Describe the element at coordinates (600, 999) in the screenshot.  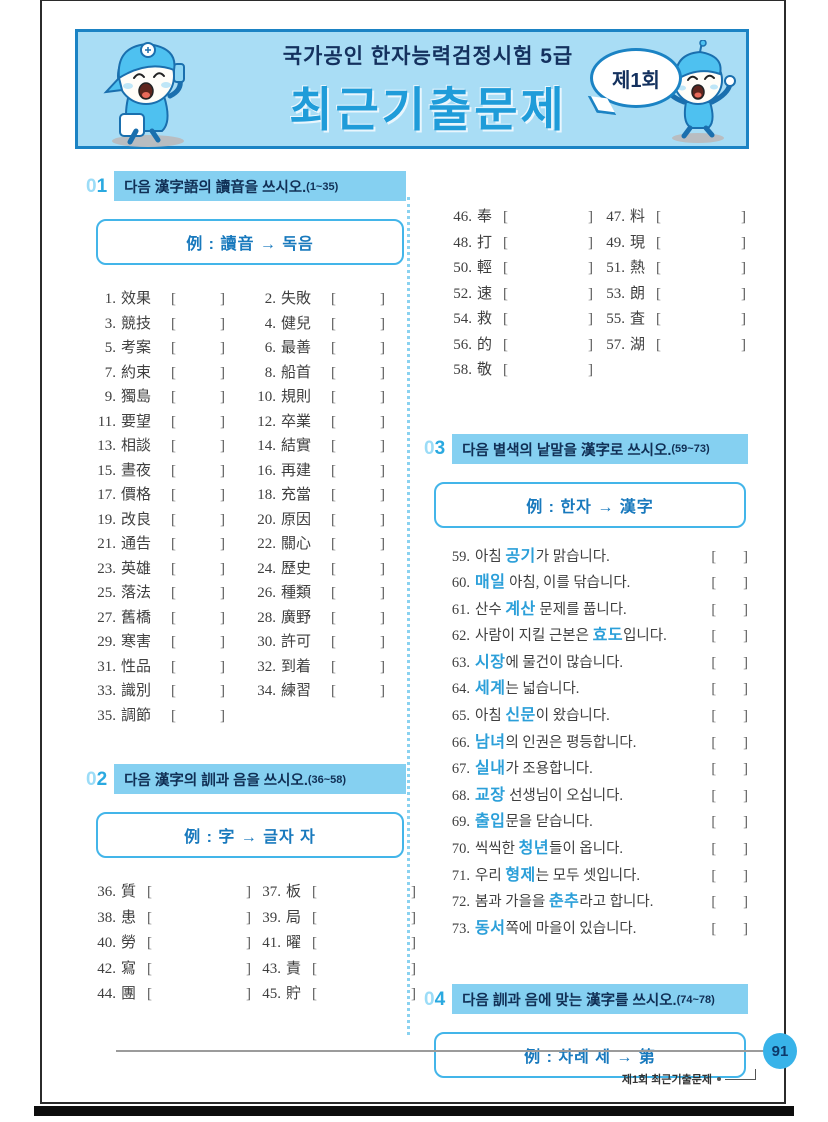
I see `section-04-title-bar: 다음 訓과 음에 맞는 漢字를 쓰시오. (74~78)` at that location.